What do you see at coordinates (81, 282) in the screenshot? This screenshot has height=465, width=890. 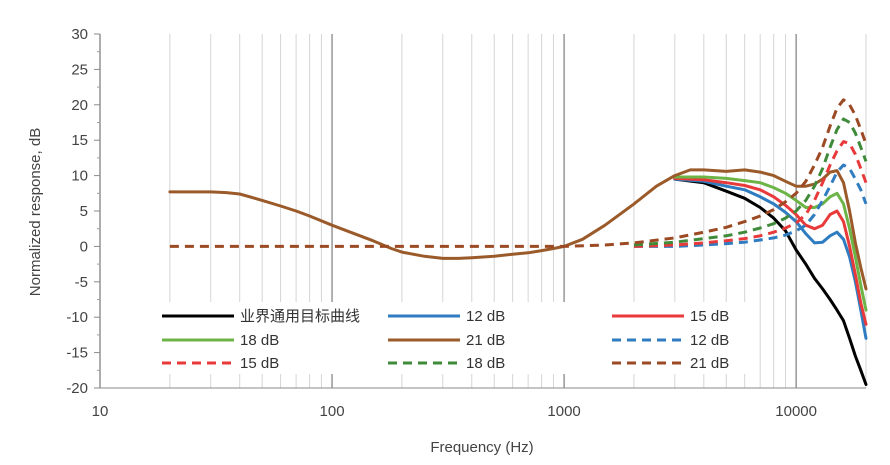 I see `y-tick-label: -5` at bounding box center [81, 282].